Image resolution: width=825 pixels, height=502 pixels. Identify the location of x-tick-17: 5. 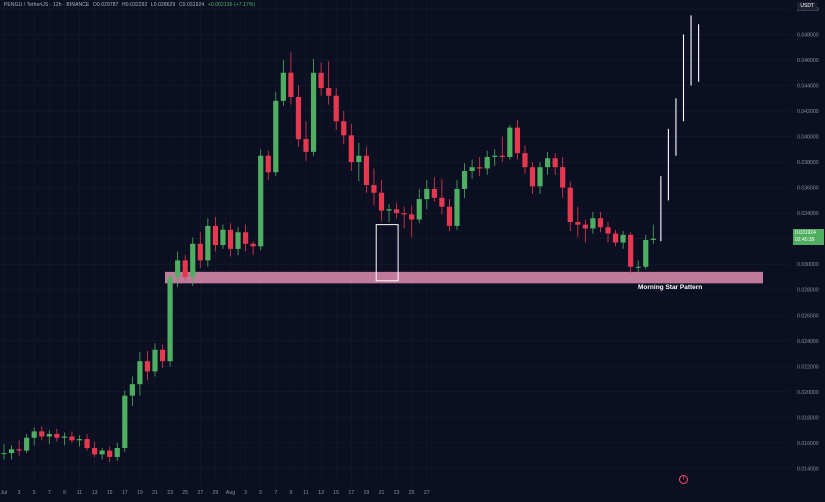
(260, 493).